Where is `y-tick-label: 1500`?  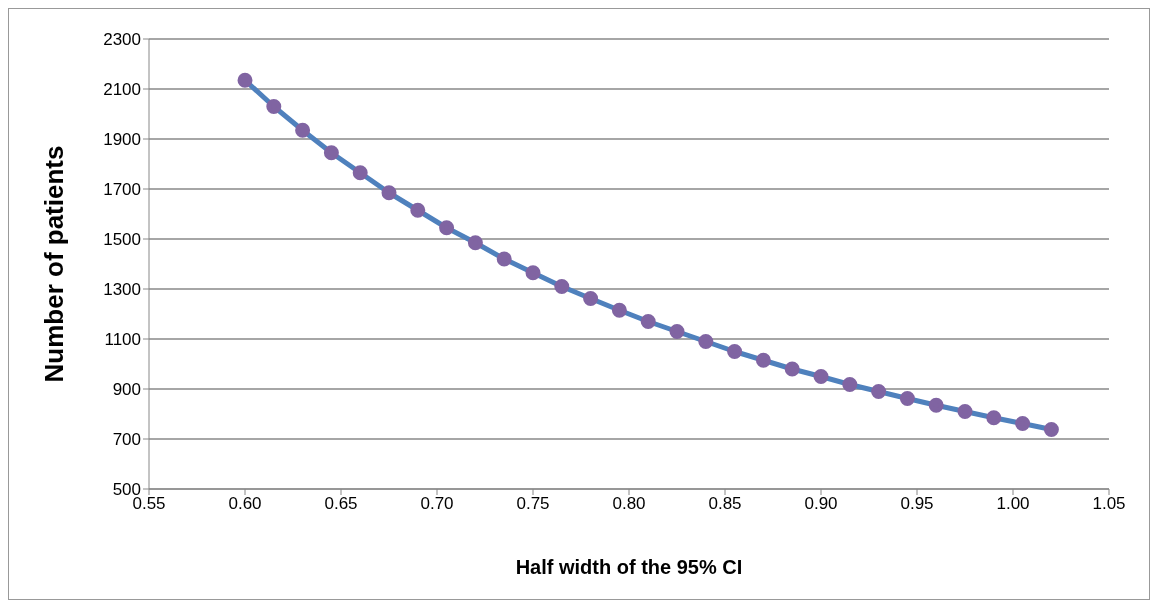
y-tick-label: 1500 is located at coordinates (122, 240).